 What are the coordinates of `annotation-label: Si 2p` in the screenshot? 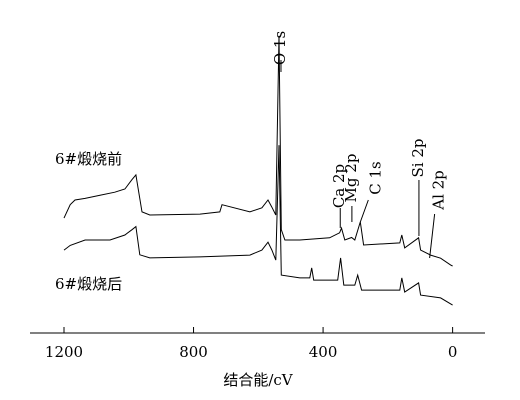 It's located at (418, 158).